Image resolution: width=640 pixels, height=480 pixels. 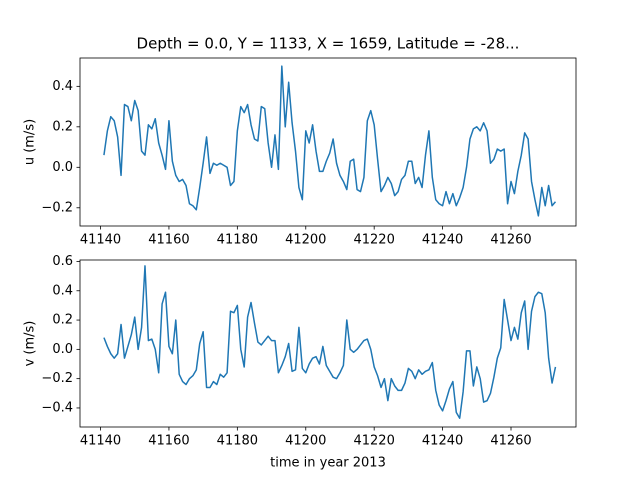 I want to click on y-axis-label: u (m/s), so click(x=30, y=142).